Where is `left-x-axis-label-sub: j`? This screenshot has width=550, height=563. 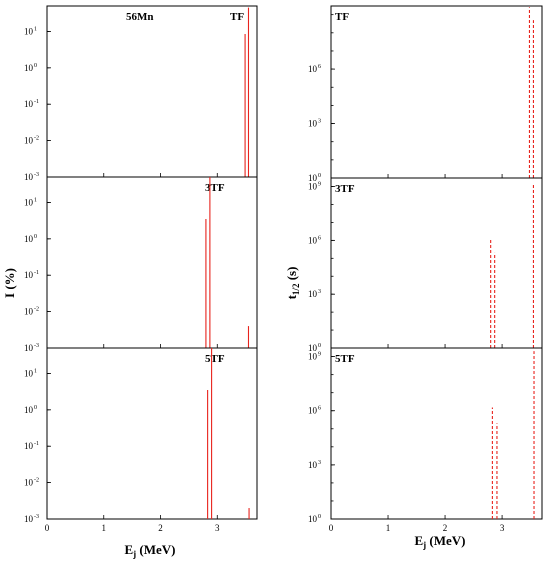
left-x-axis-label-sub: j is located at coordinates (134, 554).